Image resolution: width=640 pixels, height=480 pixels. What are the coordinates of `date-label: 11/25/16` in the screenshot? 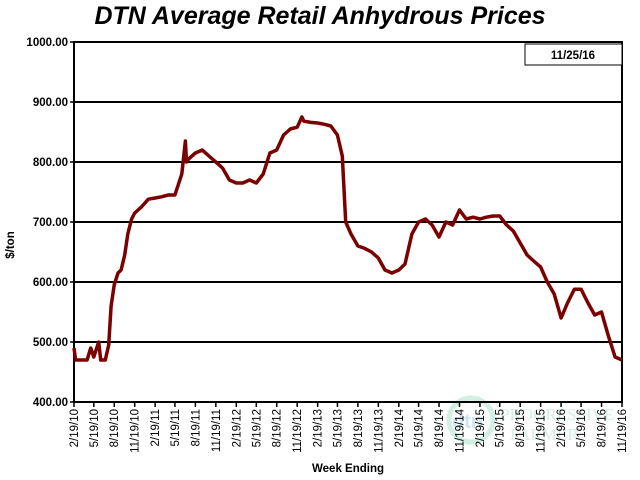 It's located at (573, 56).